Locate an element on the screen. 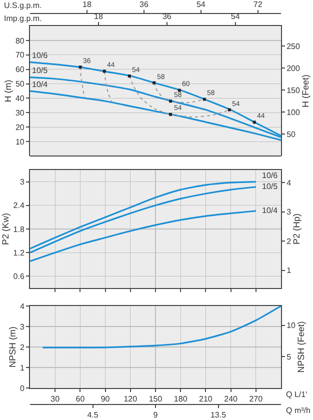 The image size is (313, 420). x2-tick-label: 13.5 is located at coordinates (218, 415).